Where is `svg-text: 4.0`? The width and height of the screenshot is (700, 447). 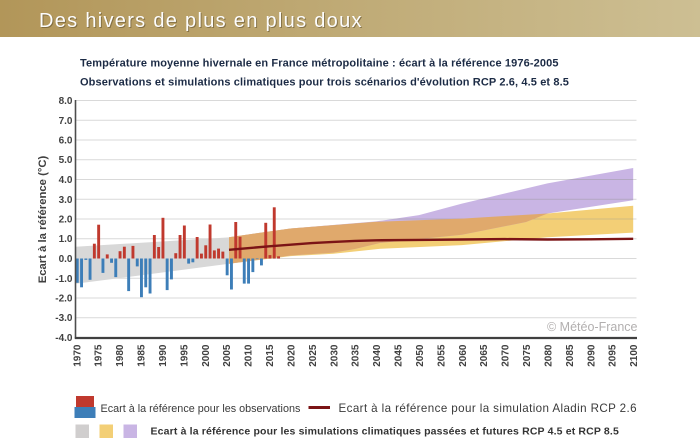 svg-text: 4.0 is located at coordinates (66, 180).